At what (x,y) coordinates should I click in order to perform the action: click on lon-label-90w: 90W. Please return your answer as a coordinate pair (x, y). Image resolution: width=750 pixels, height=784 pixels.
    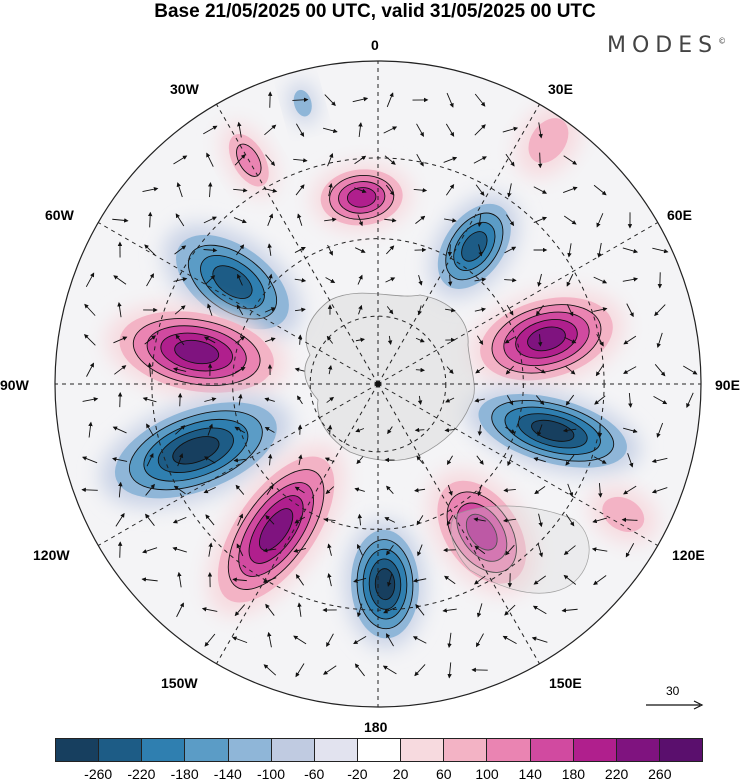
    Looking at the image, I should click on (14, 385).